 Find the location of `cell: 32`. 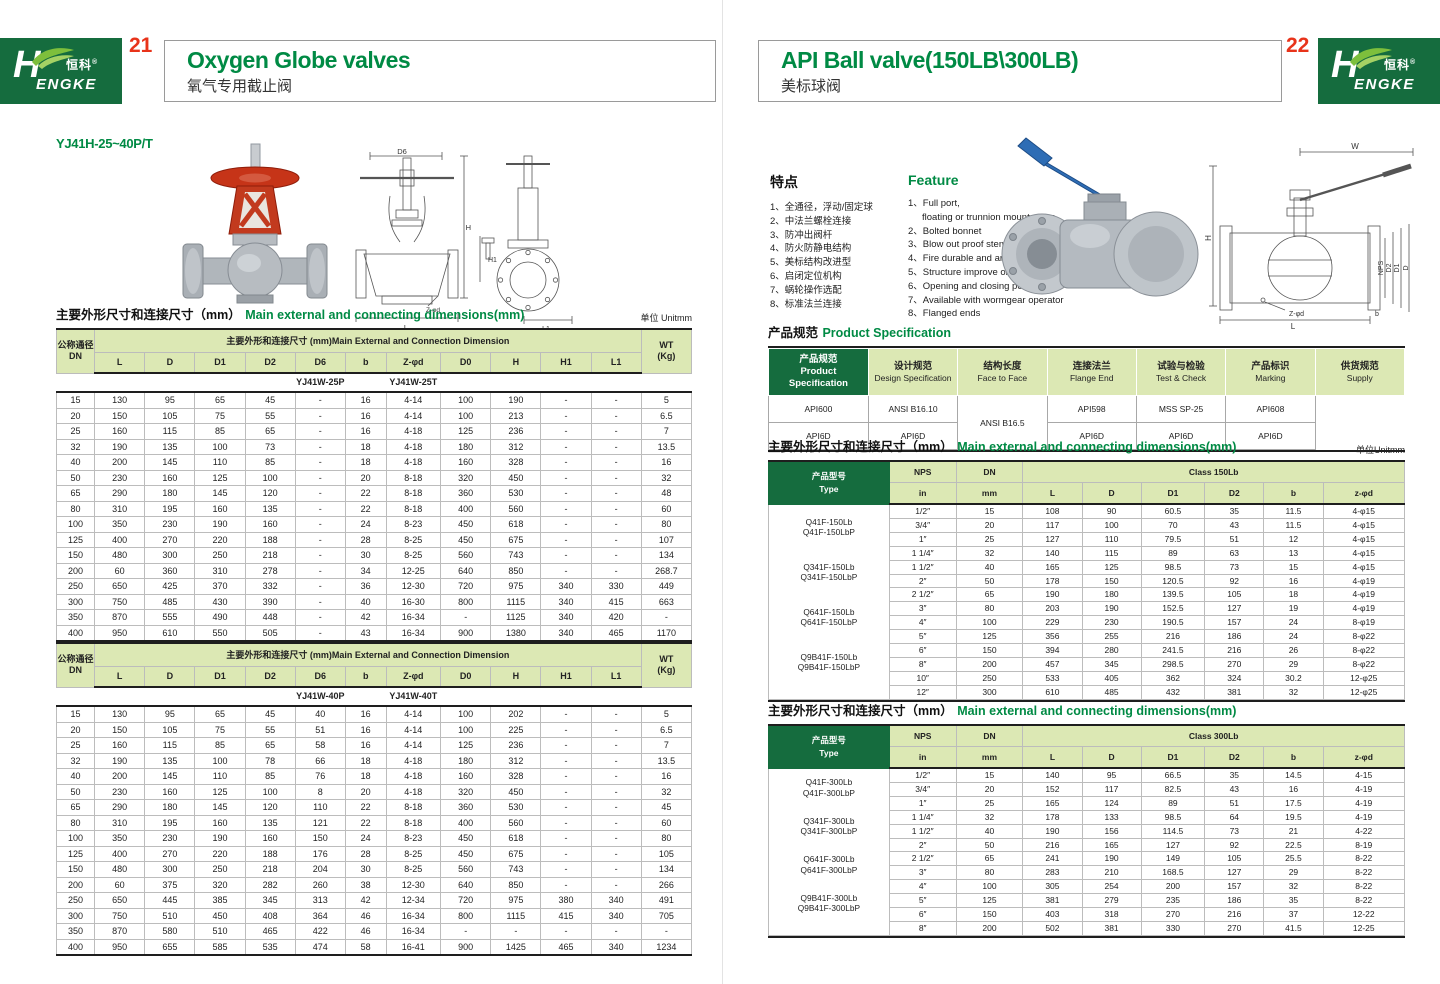

cell: 32 is located at coordinates (989, 553).